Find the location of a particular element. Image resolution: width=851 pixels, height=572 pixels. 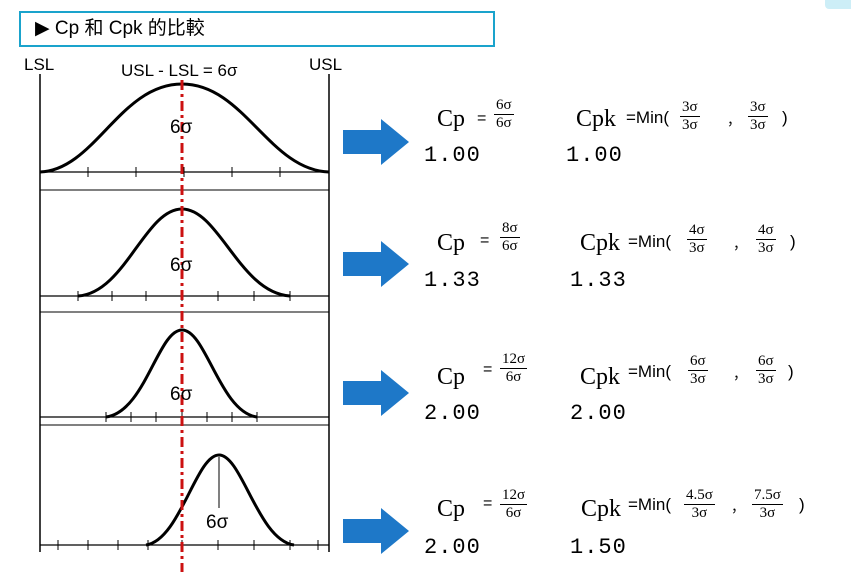

cpk-value: 2.00 is located at coordinates (598, 413).